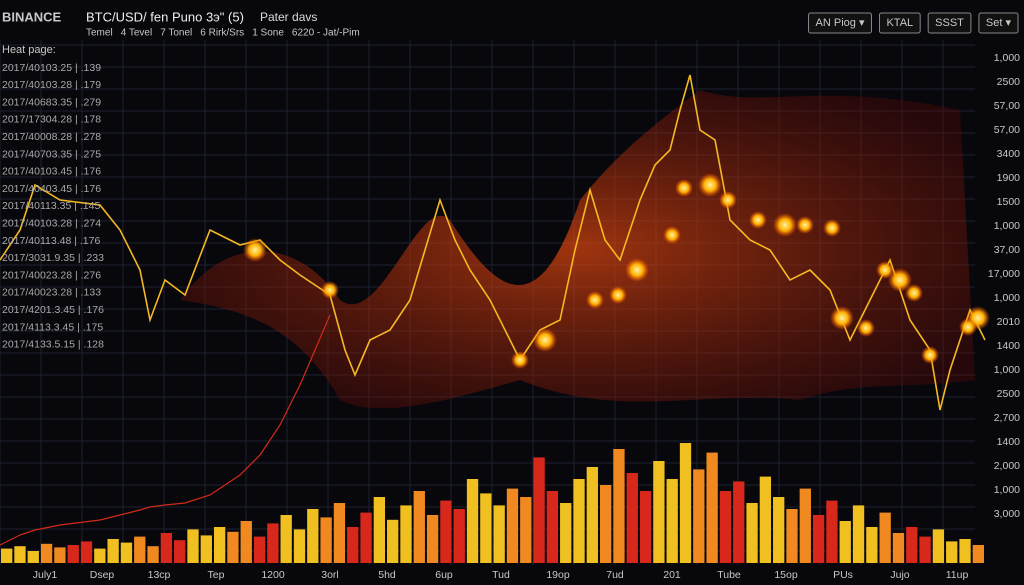 The height and width of the screenshot is (585, 1024). What do you see at coordinates (29, 50) in the screenshot?
I see `side-title: Heat page:` at bounding box center [29, 50].